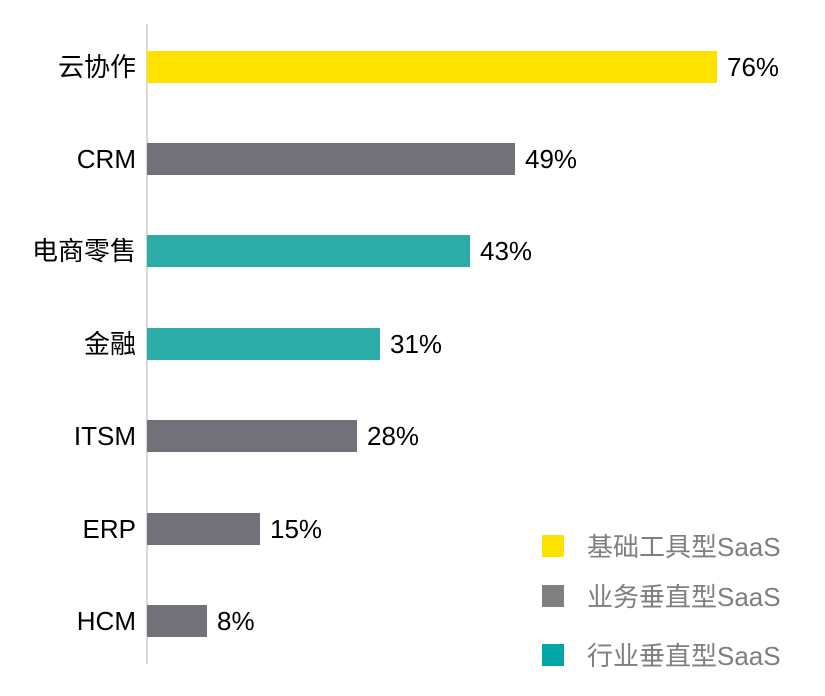  I want to click on legend-item: 基础工具型SaaS, so click(661, 545).